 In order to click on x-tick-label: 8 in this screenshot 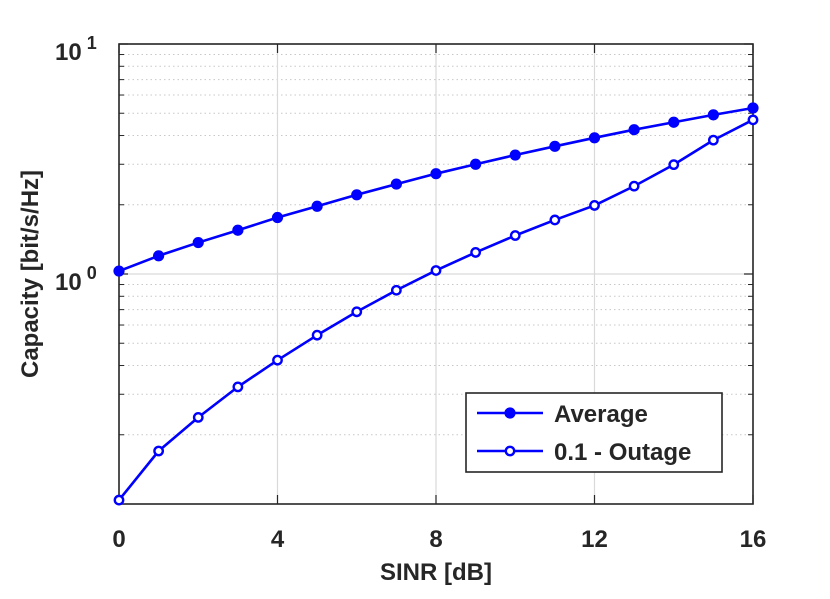, I will do `click(435, 539)`.